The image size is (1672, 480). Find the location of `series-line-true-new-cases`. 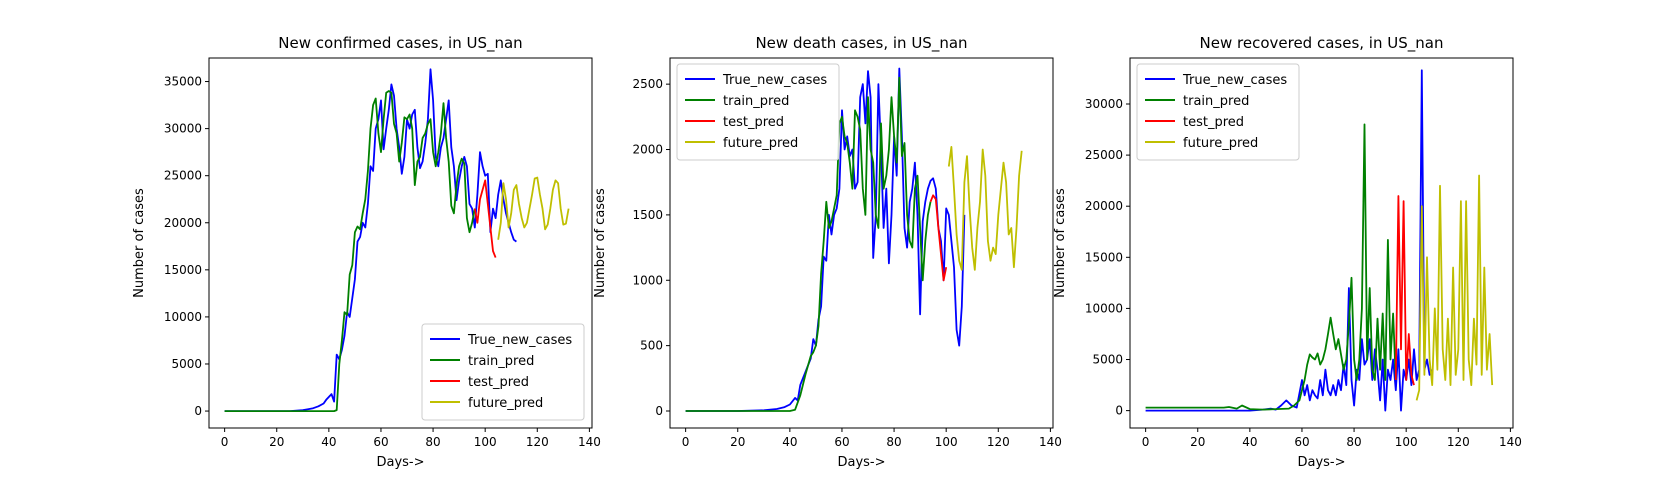

series-line-true-new-cases is located at coordinates (370, 240).